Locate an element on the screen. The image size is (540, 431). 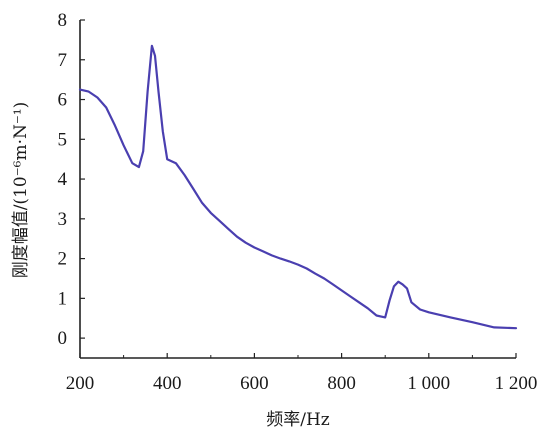
y-tick-label: 4 is located at coordinates (63, 179).